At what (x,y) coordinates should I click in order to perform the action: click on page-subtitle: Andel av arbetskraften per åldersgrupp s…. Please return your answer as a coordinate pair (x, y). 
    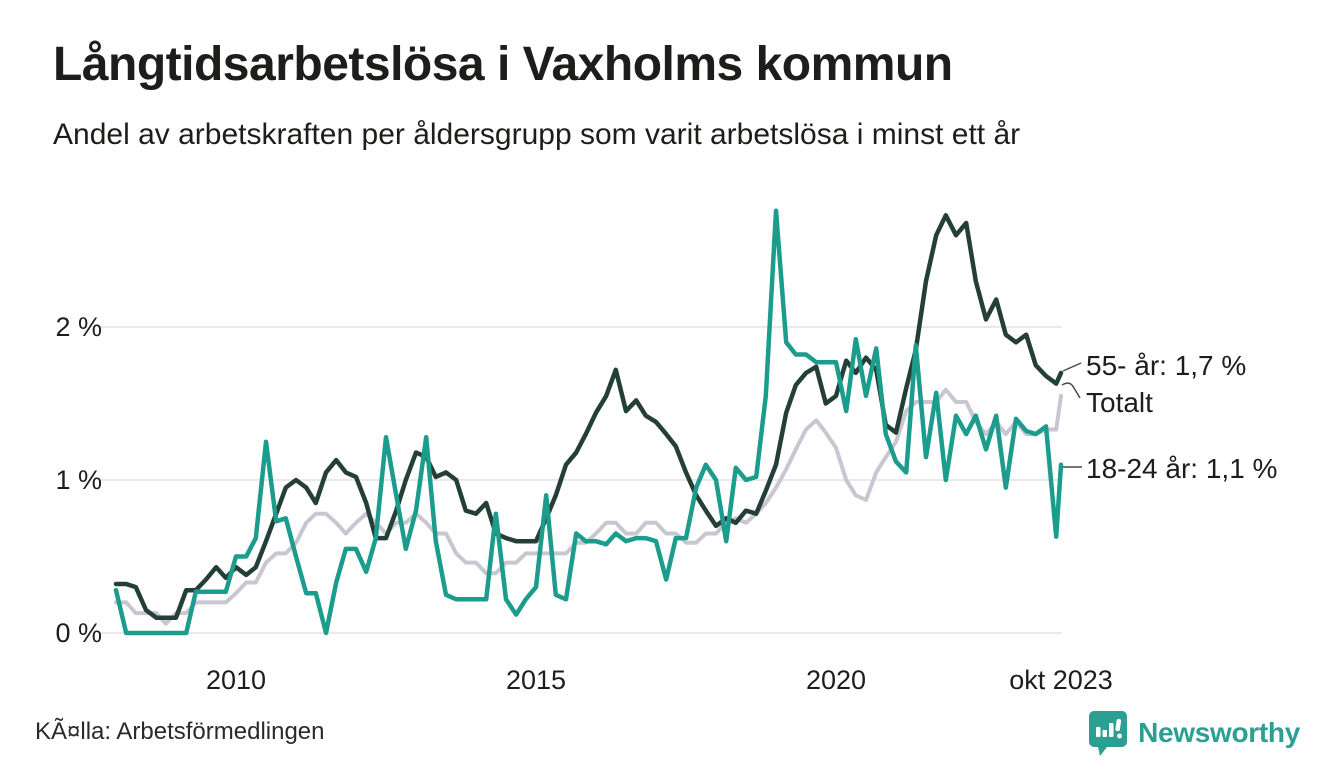
    Looking at the image, I should click on (537, 134).